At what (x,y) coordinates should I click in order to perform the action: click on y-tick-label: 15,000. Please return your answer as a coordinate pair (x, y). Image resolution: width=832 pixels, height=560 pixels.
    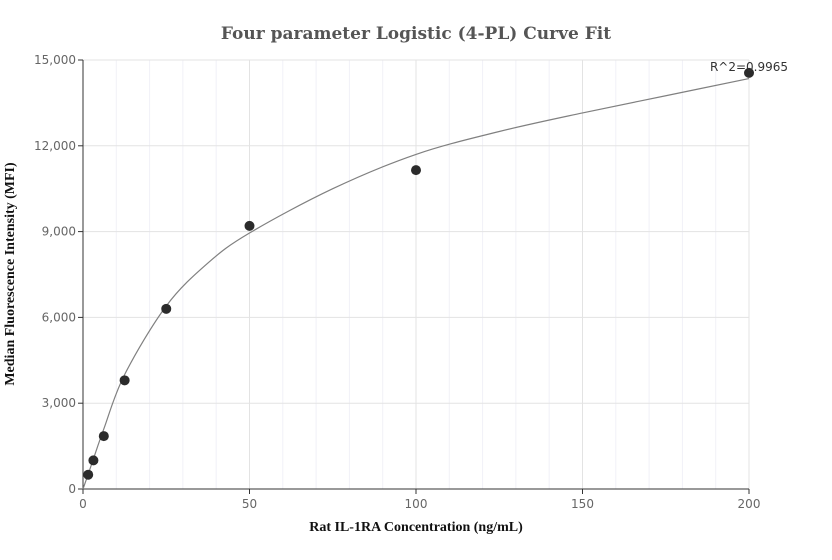
    Looking at the image, I should click on (55, 60).